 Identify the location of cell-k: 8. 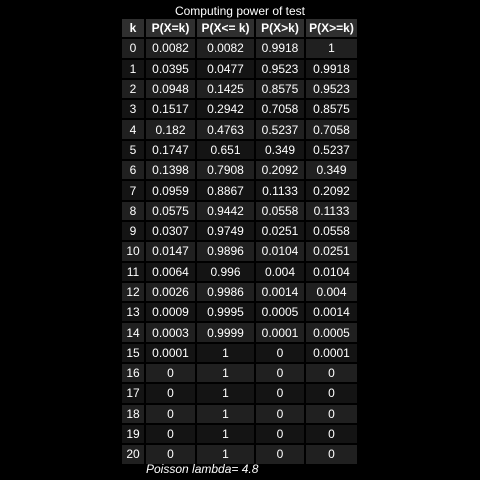
(133, 210).